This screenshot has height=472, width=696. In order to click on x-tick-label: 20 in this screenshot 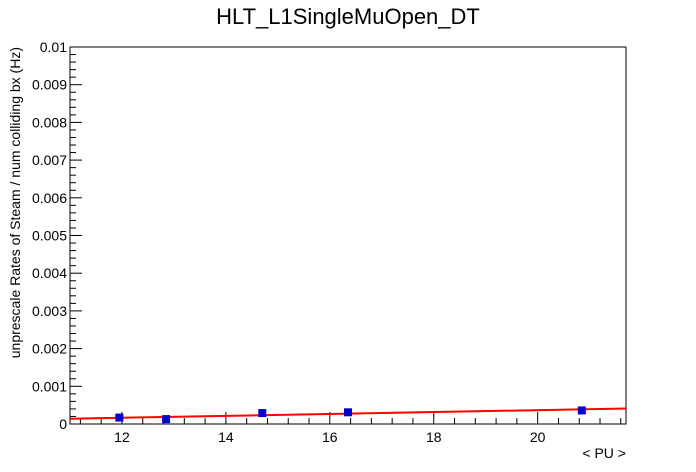, I will do `click(538, 437)`.